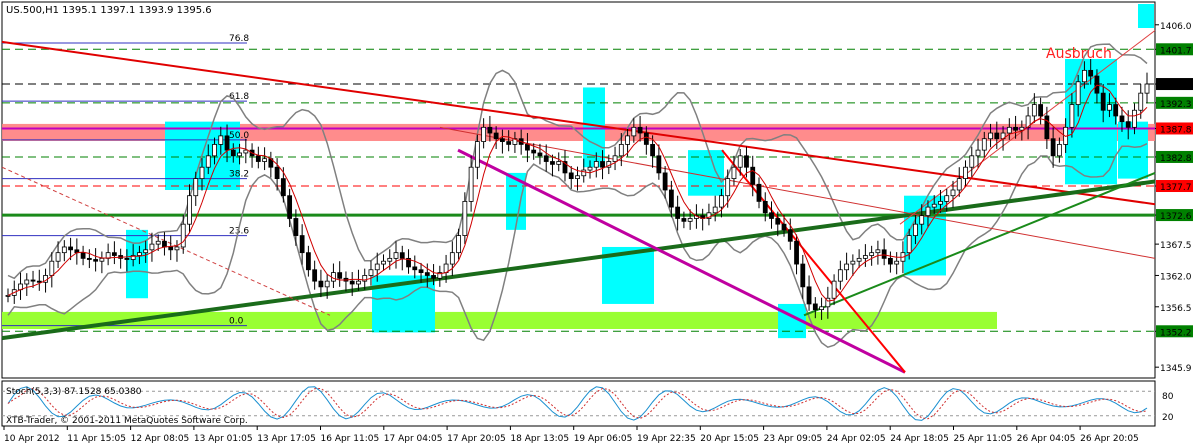  What do you see at coordinates (793, 439) in the screenshot?
I see `x-tick-label: 23 Apr 09:05` at bounding box center [793, 439].